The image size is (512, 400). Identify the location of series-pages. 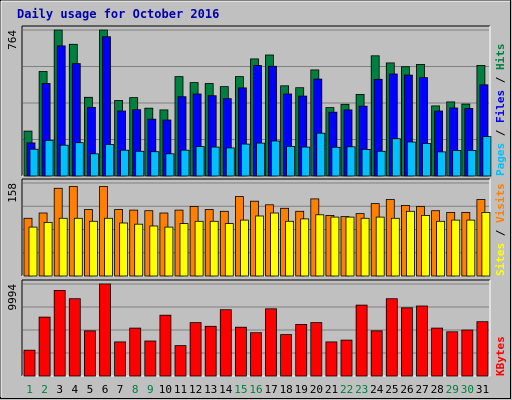
(260, 154).